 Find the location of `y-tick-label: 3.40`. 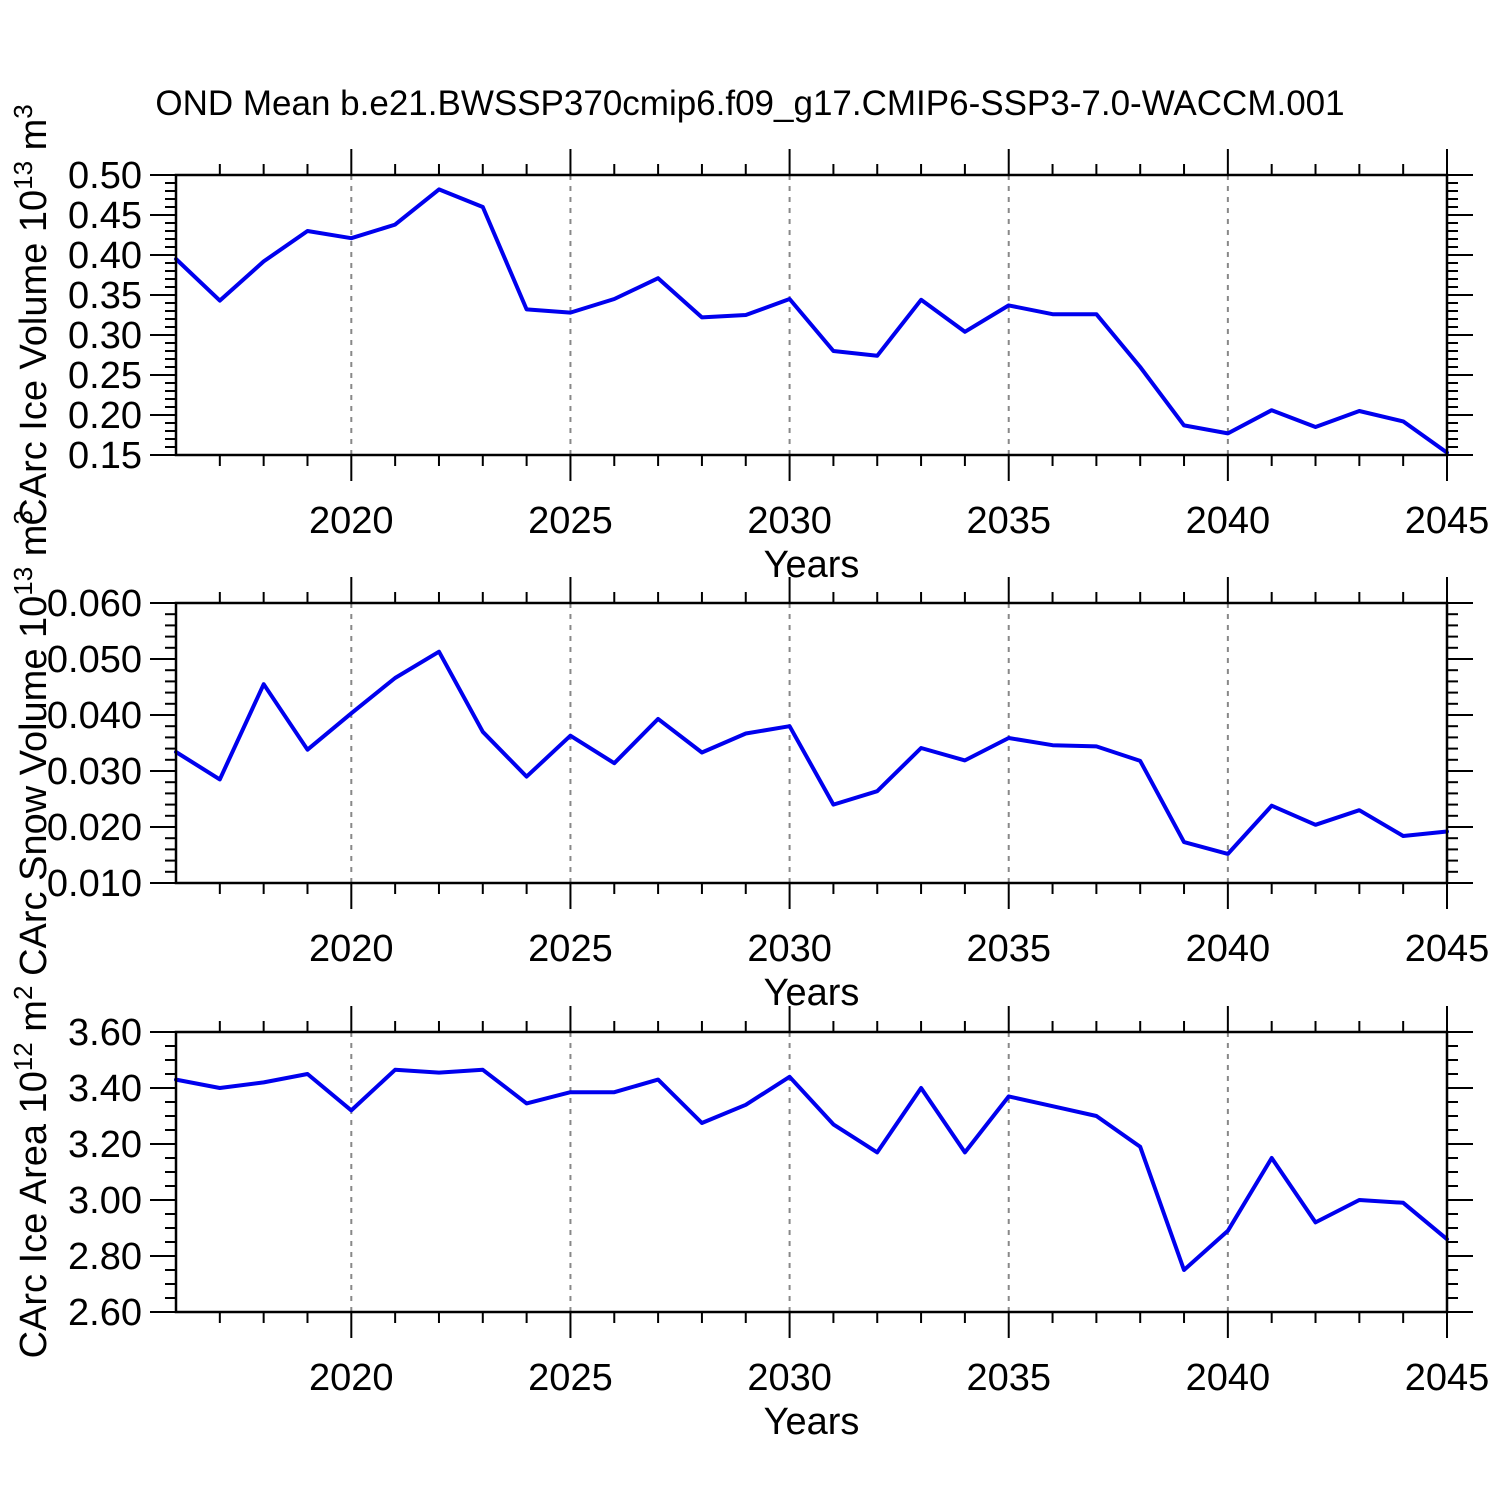

y-tick-label: 3.40 is located at coordinates (105, 1089).